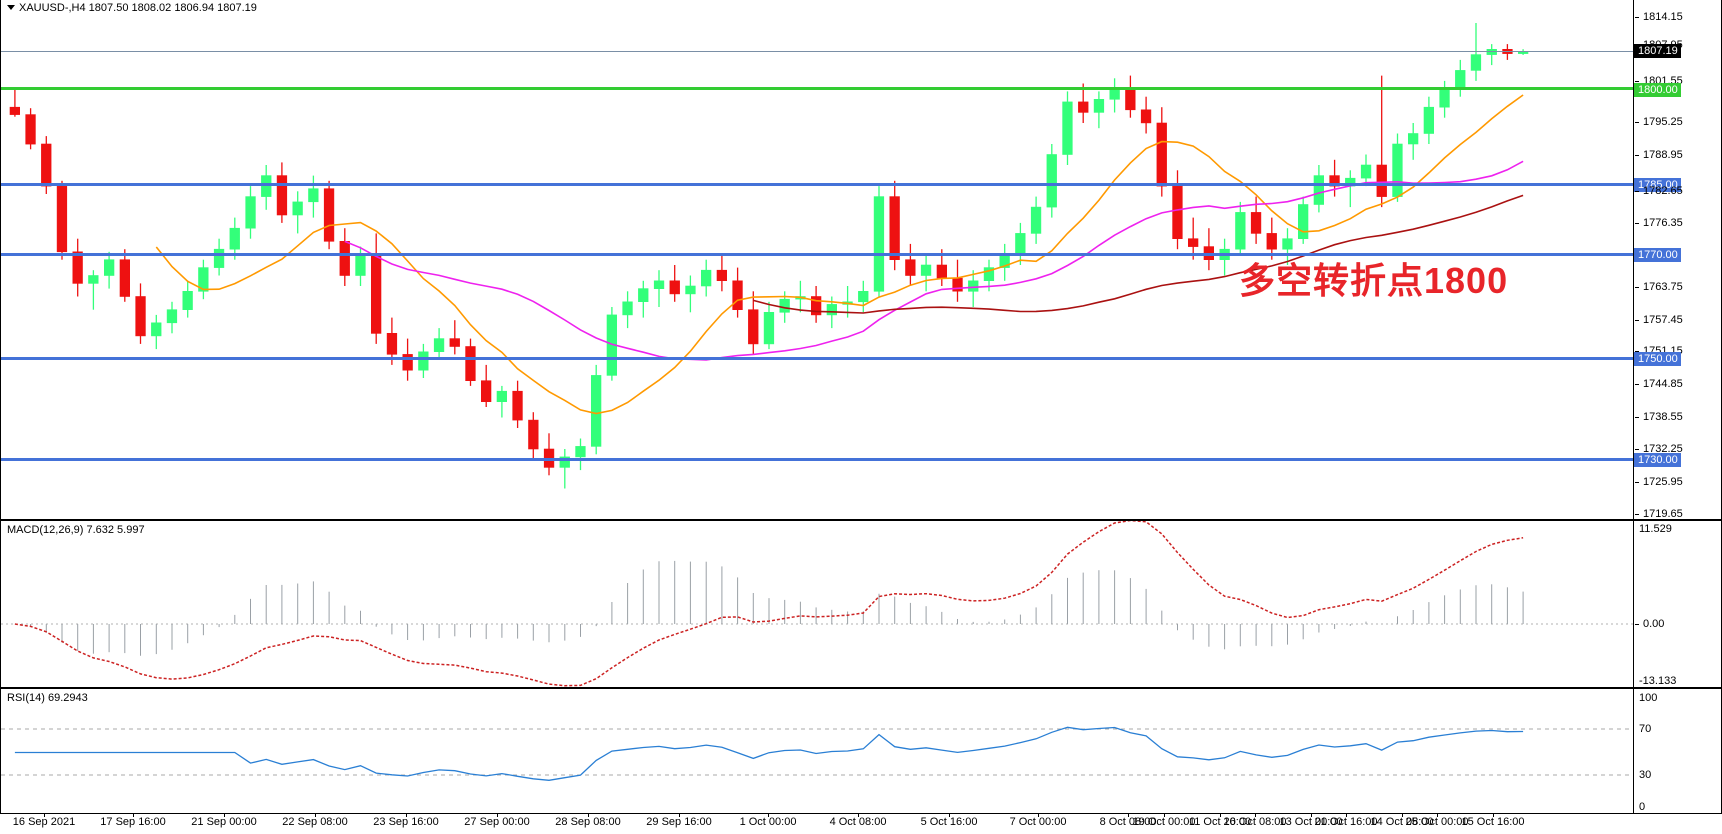  Describe the element at coordinates (1220, 822) in the screenshot. I see `time-axis-label: 11 Oct 16:00` at that location.